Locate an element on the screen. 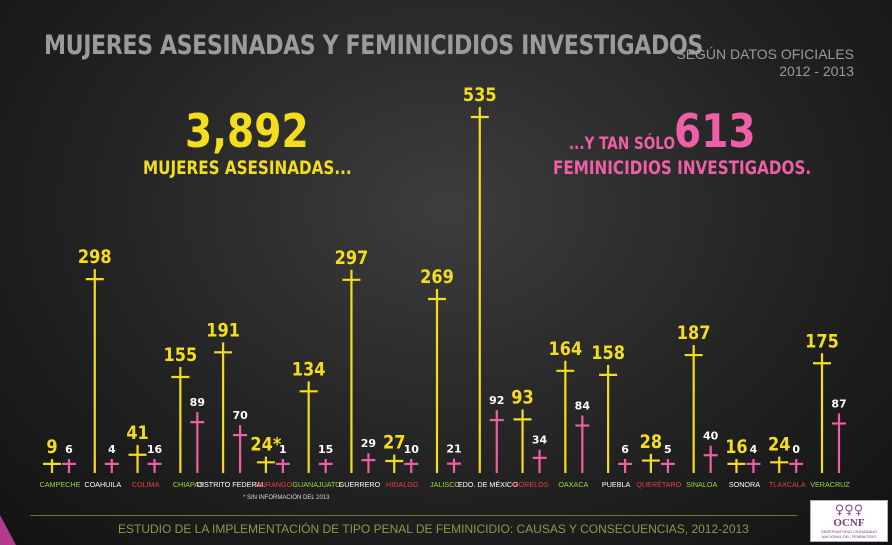 This screenshot has height=545, width=892. yellow-value-label-18: 175 is located at coordinates (822, 342).